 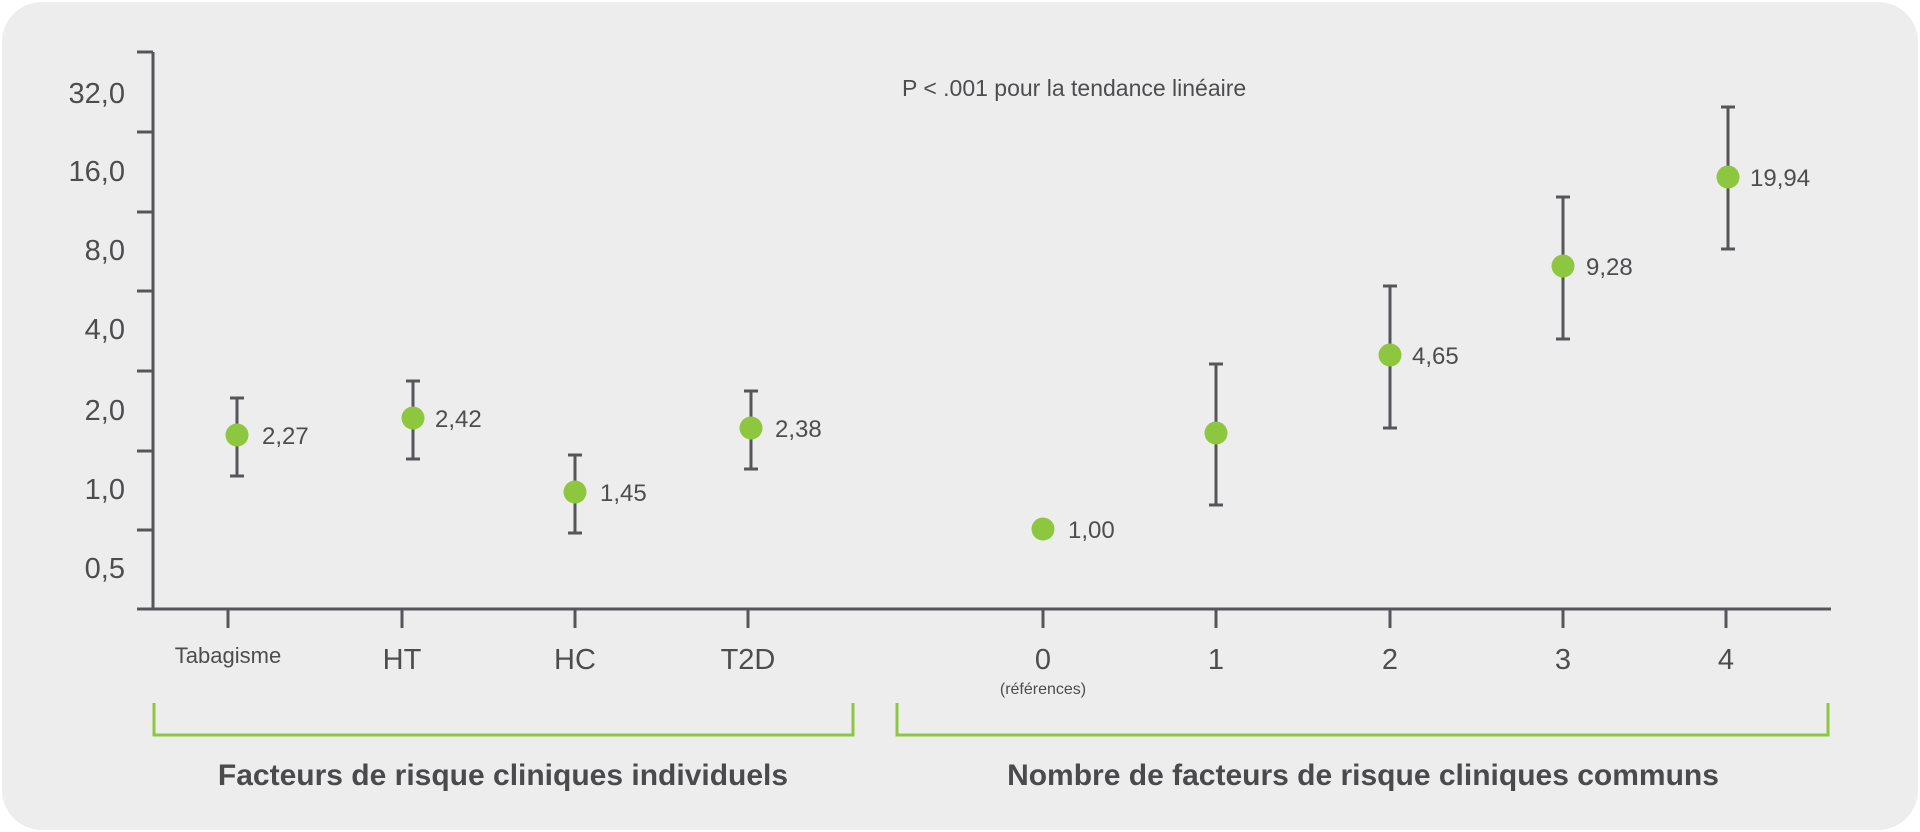 I want to click on y-tick-label: 1,0, so click(x=105, y=490).